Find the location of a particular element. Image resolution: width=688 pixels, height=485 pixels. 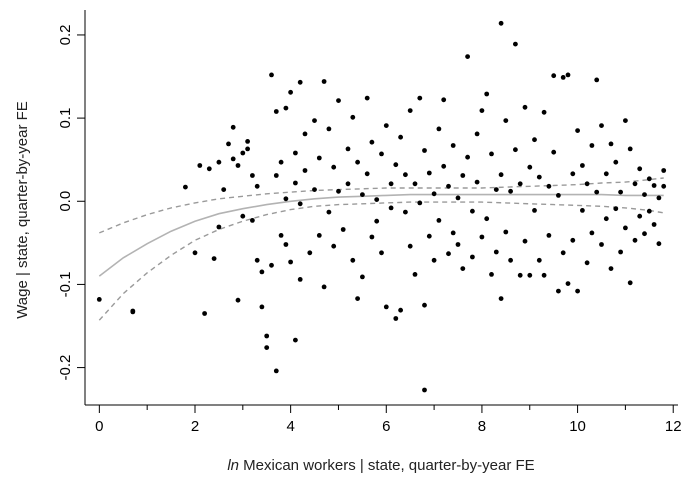

ci-upper-line is located at coordinates (381, 205).